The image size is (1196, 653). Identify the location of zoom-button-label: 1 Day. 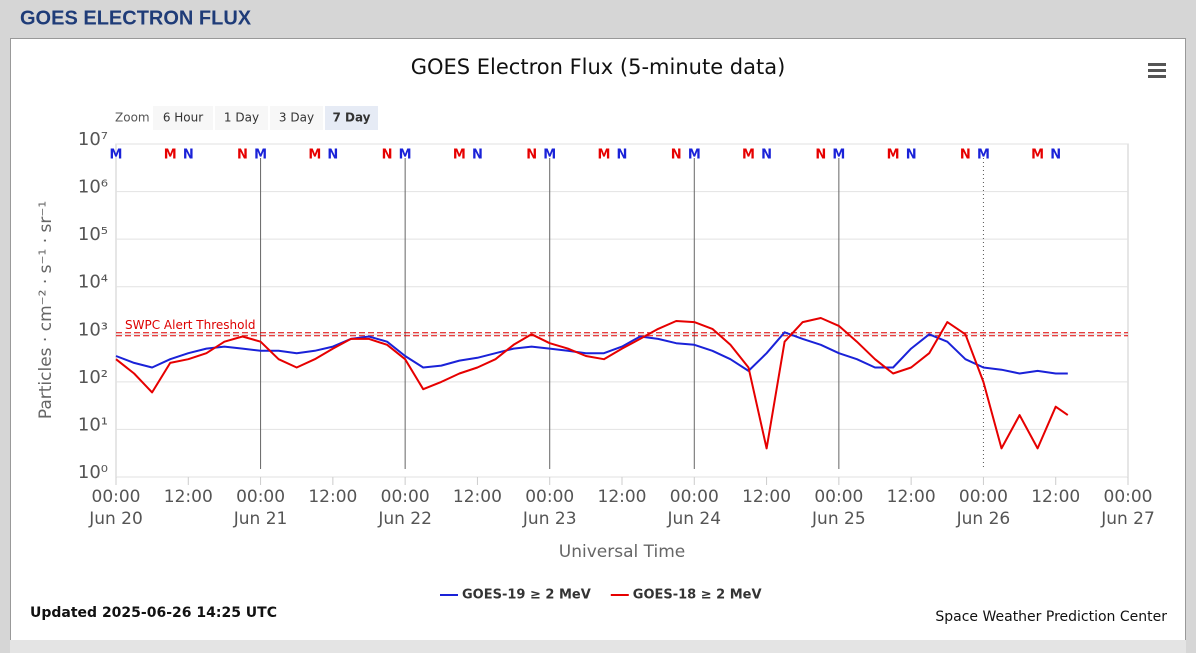
(241, 118).